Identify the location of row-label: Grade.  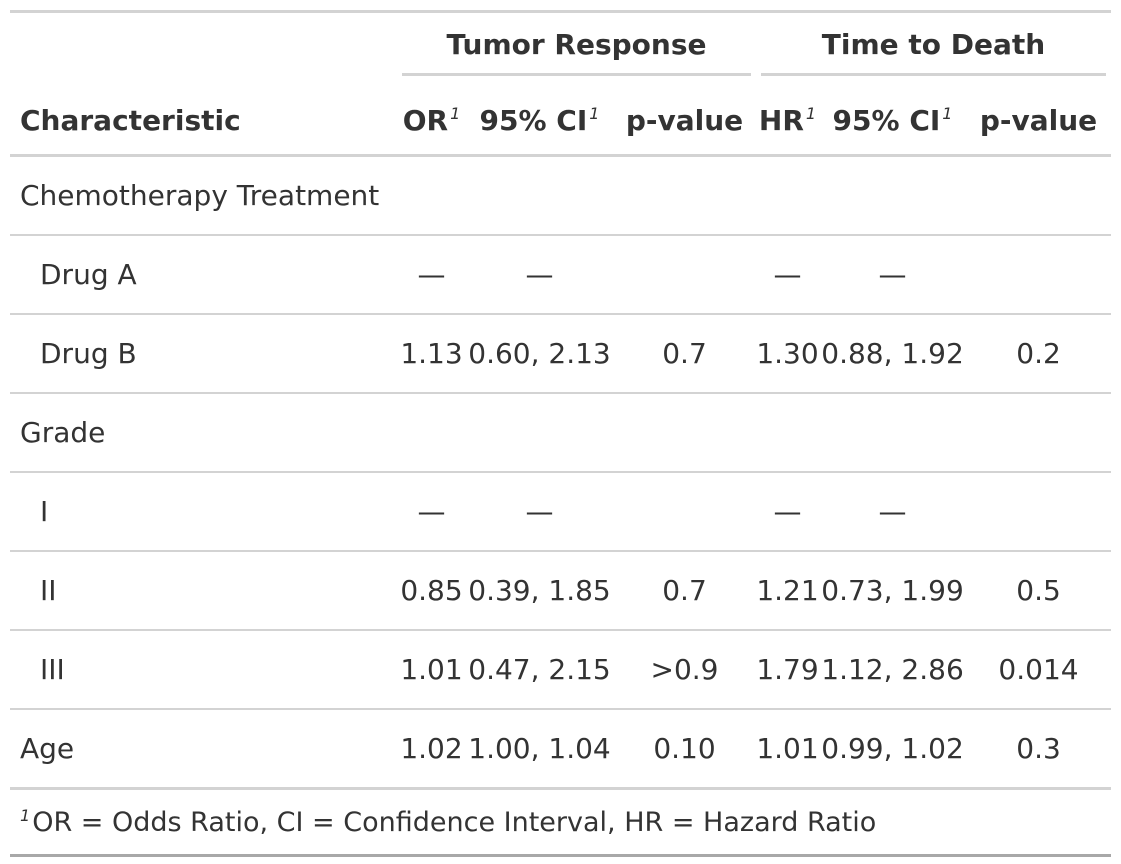
(203, 433).